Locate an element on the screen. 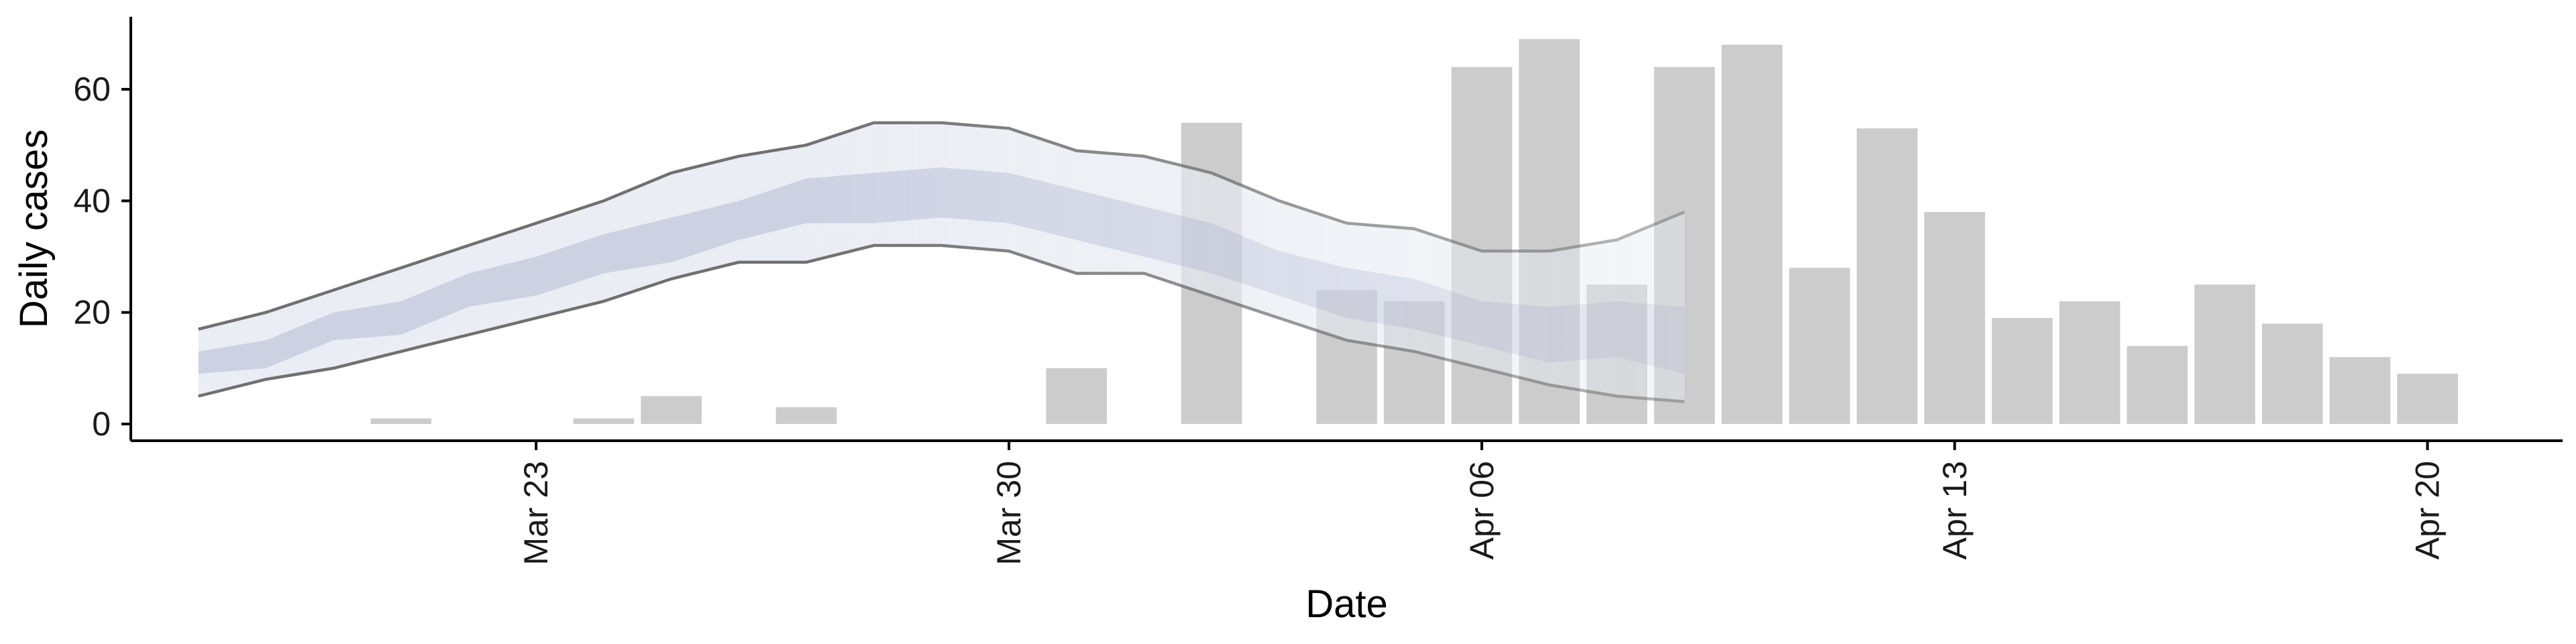  y-tick-label: 0 is located at coordinates (101, 424).